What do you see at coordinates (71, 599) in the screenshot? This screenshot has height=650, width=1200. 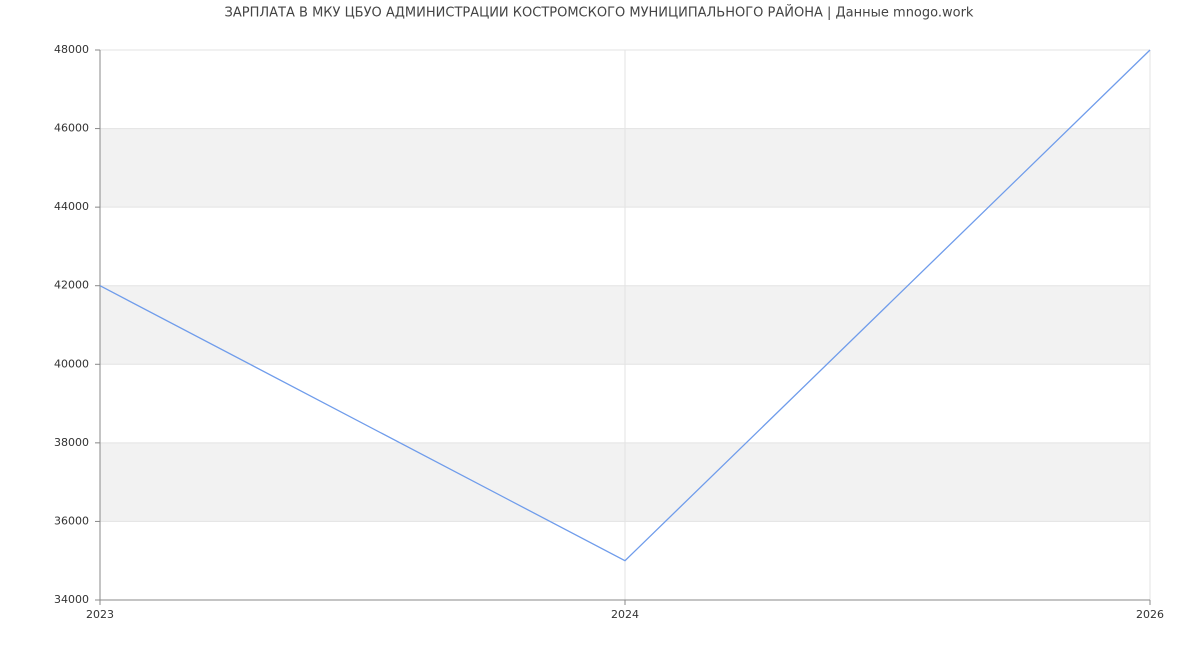 I see `y-tick-label: 34000` at bounding box center [71, 599].